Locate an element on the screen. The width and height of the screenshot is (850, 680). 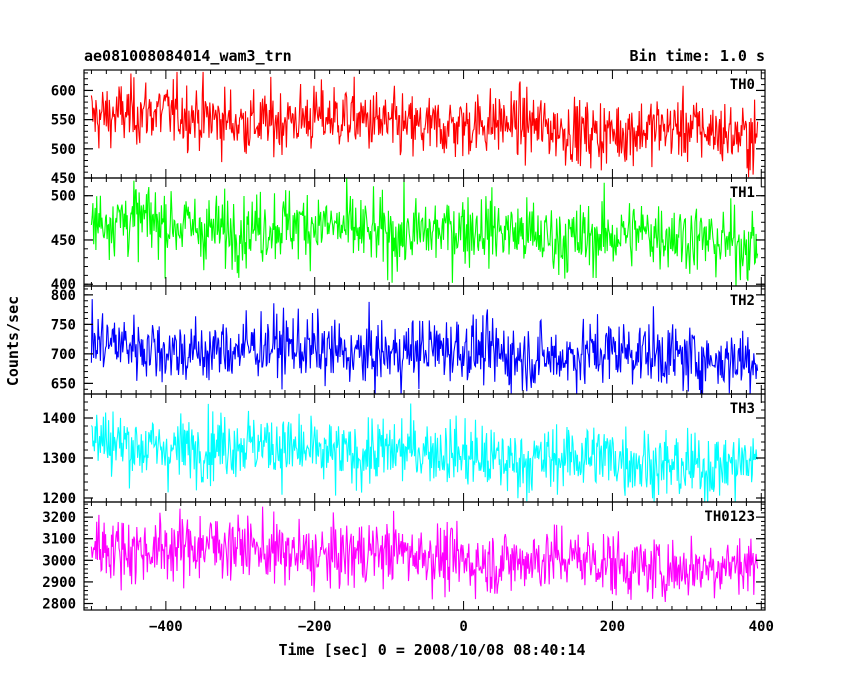
series-line-th3 is located at coordinates (424, 452).